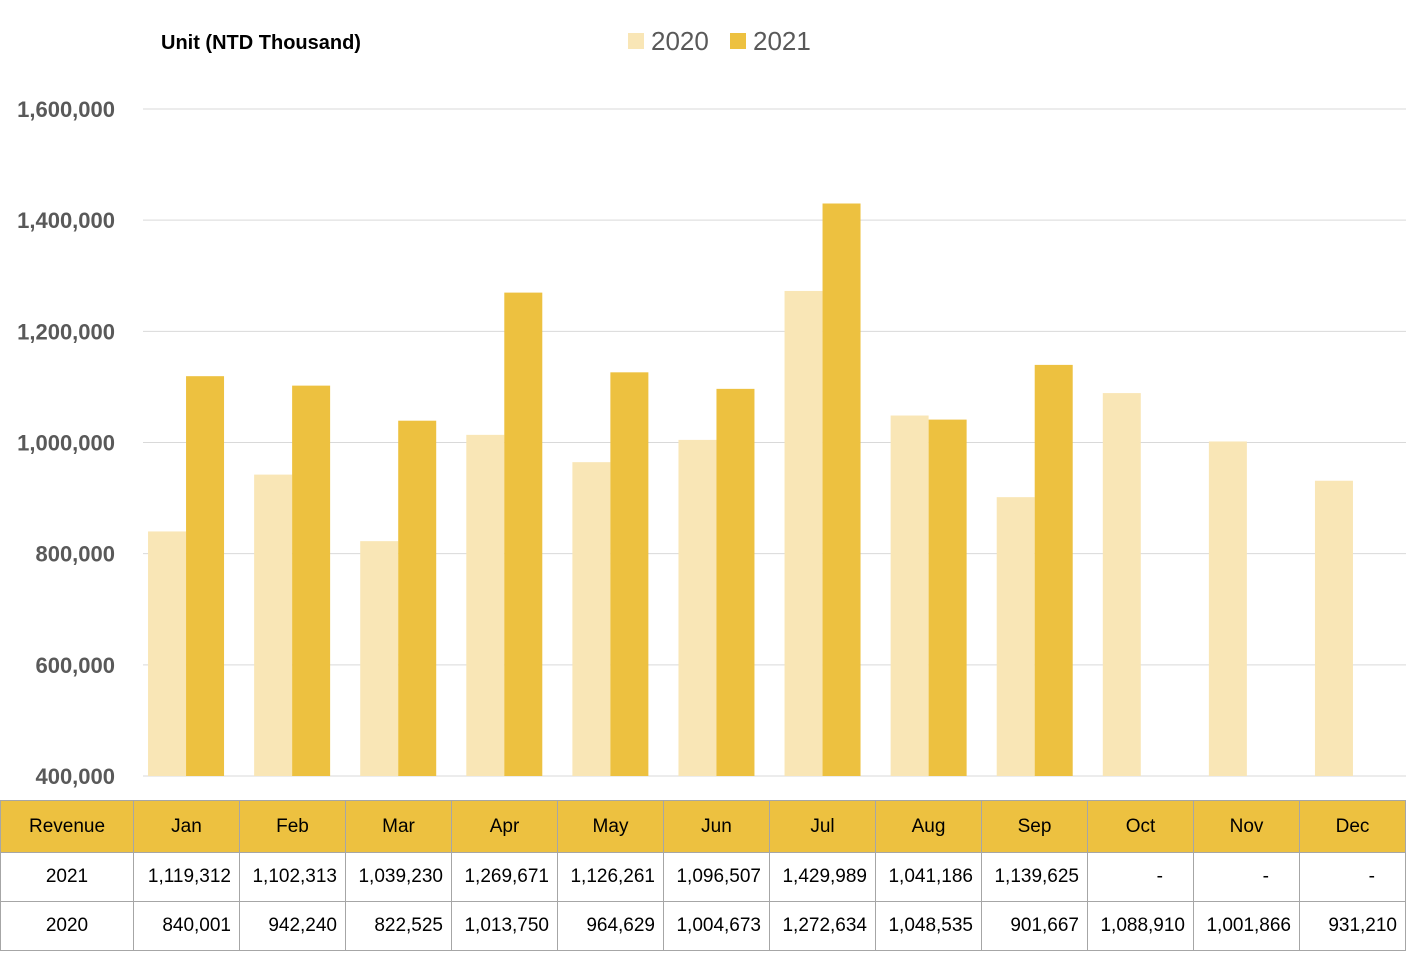 Image resolution: width=1411 pixels, height=955 pixels. What do you see at coordinates (610, 826) in the screenshot?
I see `table-header-may: May` at bounding box center [610, 826].